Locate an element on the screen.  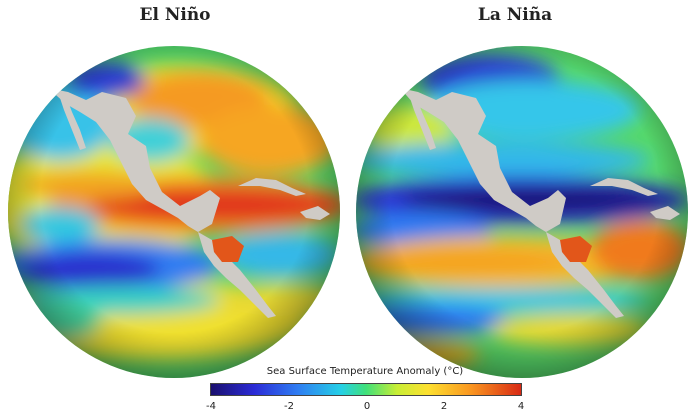
tick-label: -2 is located at coordinates (289, 406).